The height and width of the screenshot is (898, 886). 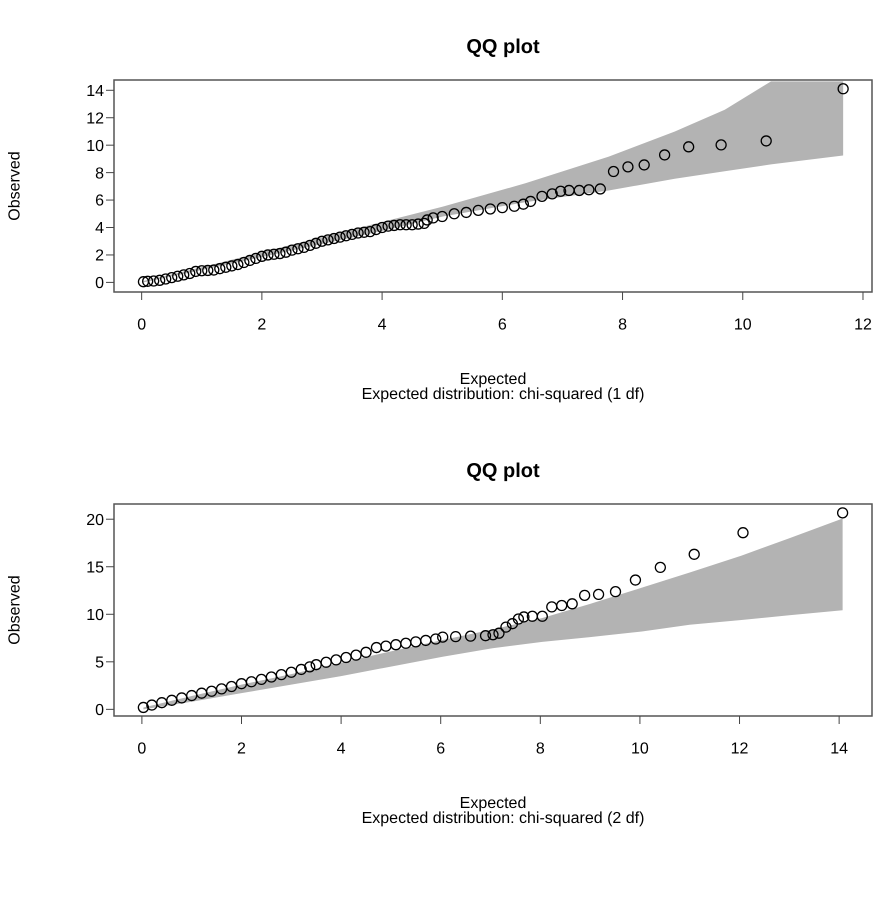 I want to click on y-tick-label: 12, so click(x=95, y=119).